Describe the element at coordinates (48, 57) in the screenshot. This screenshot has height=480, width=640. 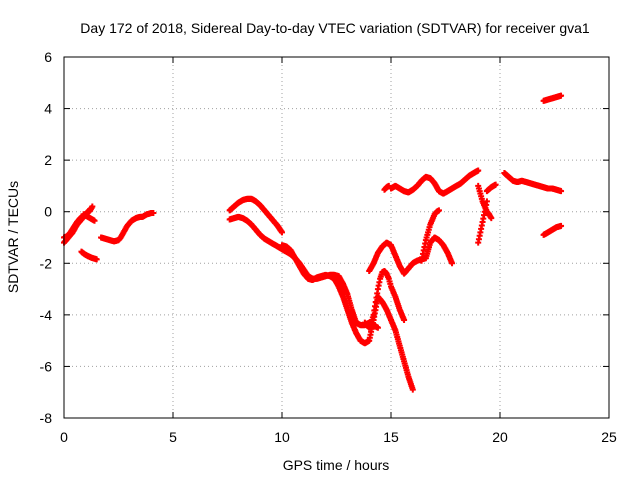
I see `y-tick-label: 6` at that location.